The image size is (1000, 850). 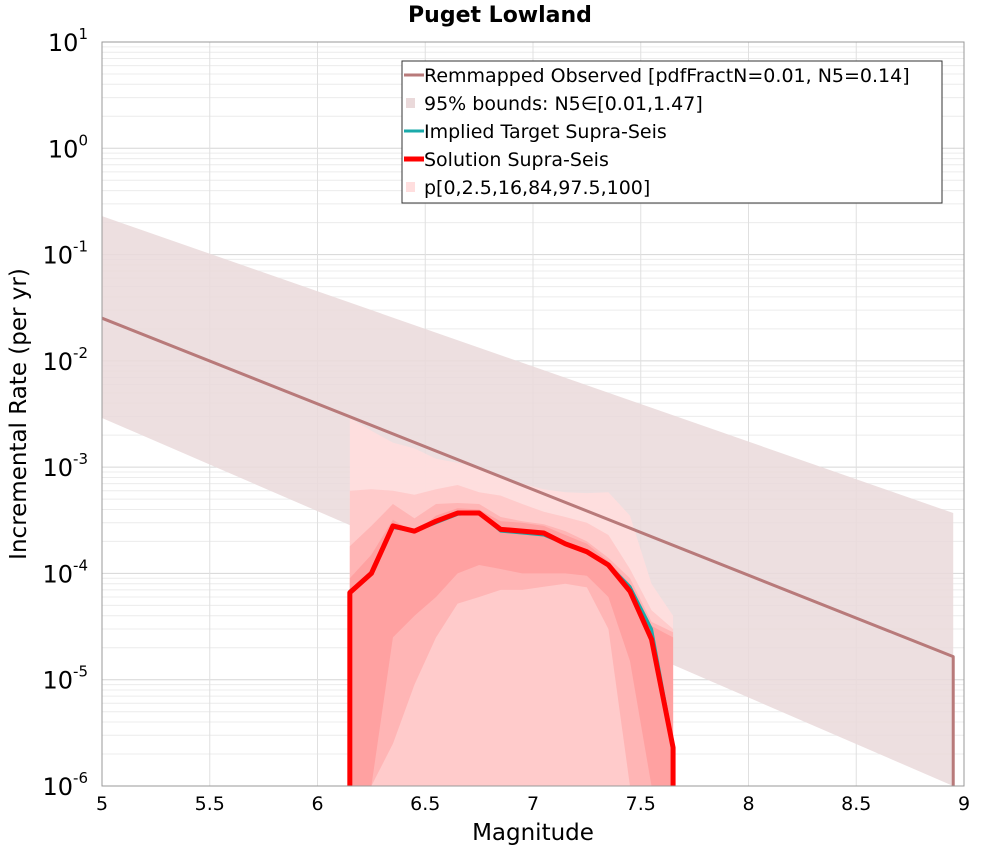 What do you see at coordinates (856, 804) in the screenshot?
I see `x-tick-label: 8.5` at bounding box center [856, 804].